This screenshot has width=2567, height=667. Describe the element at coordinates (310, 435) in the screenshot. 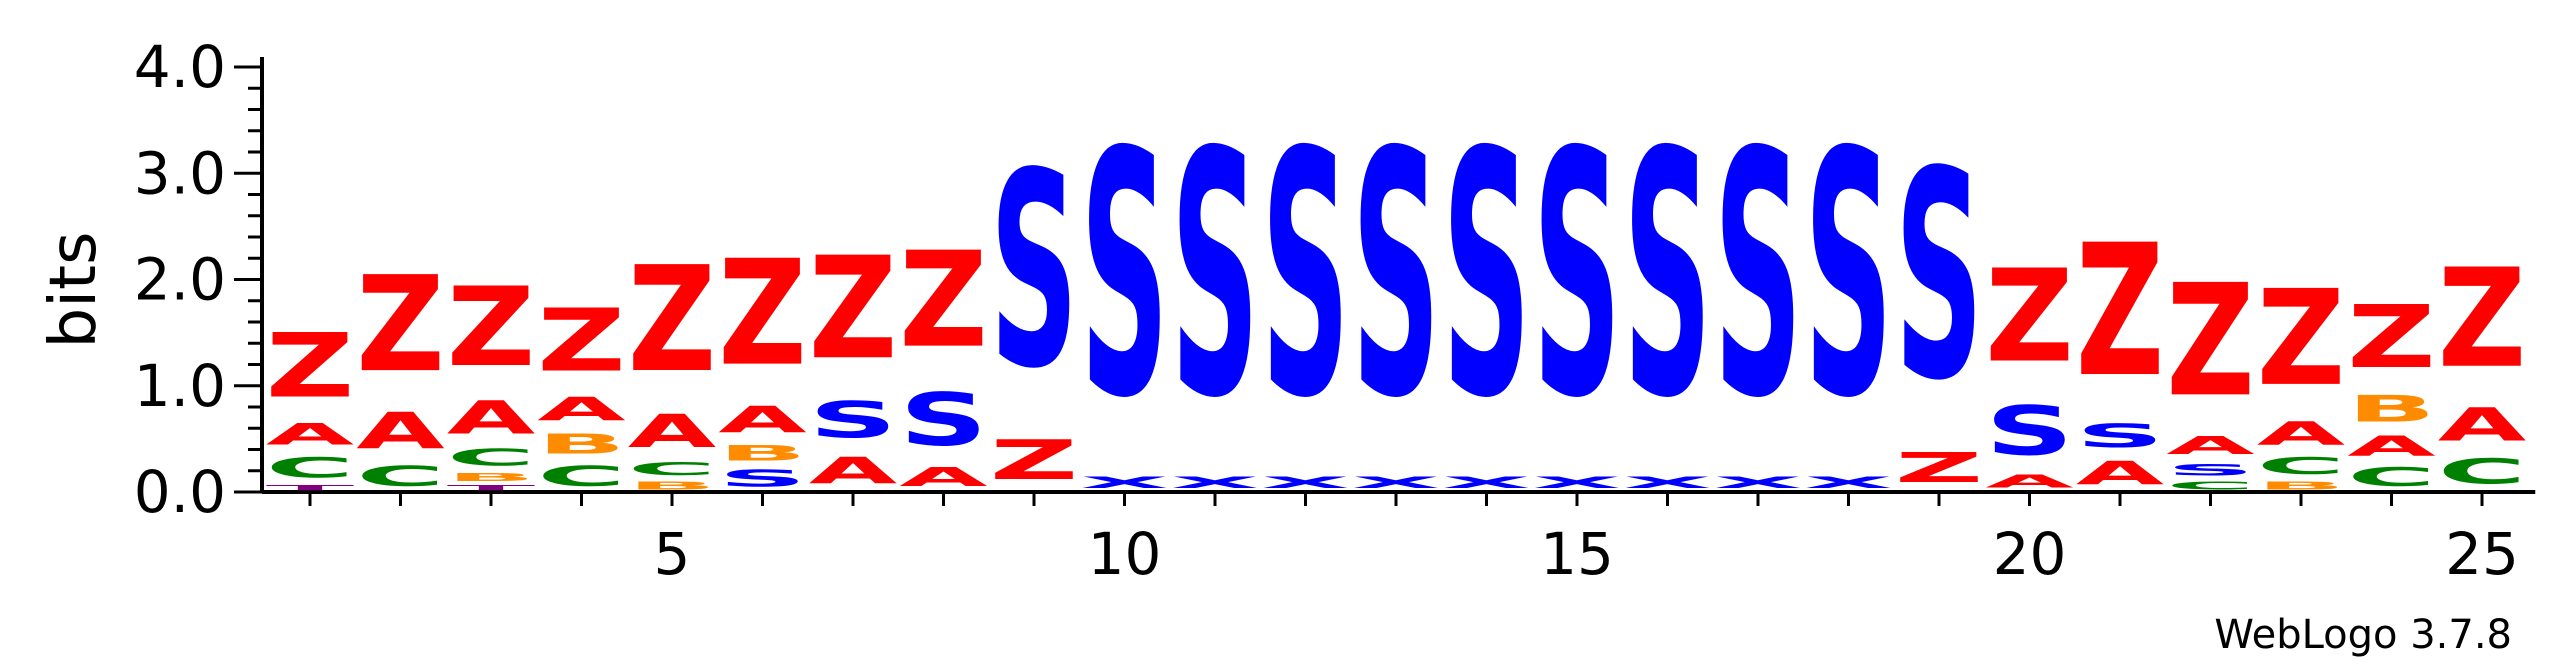

I see `glyph-a-pos-1: A` at that location.